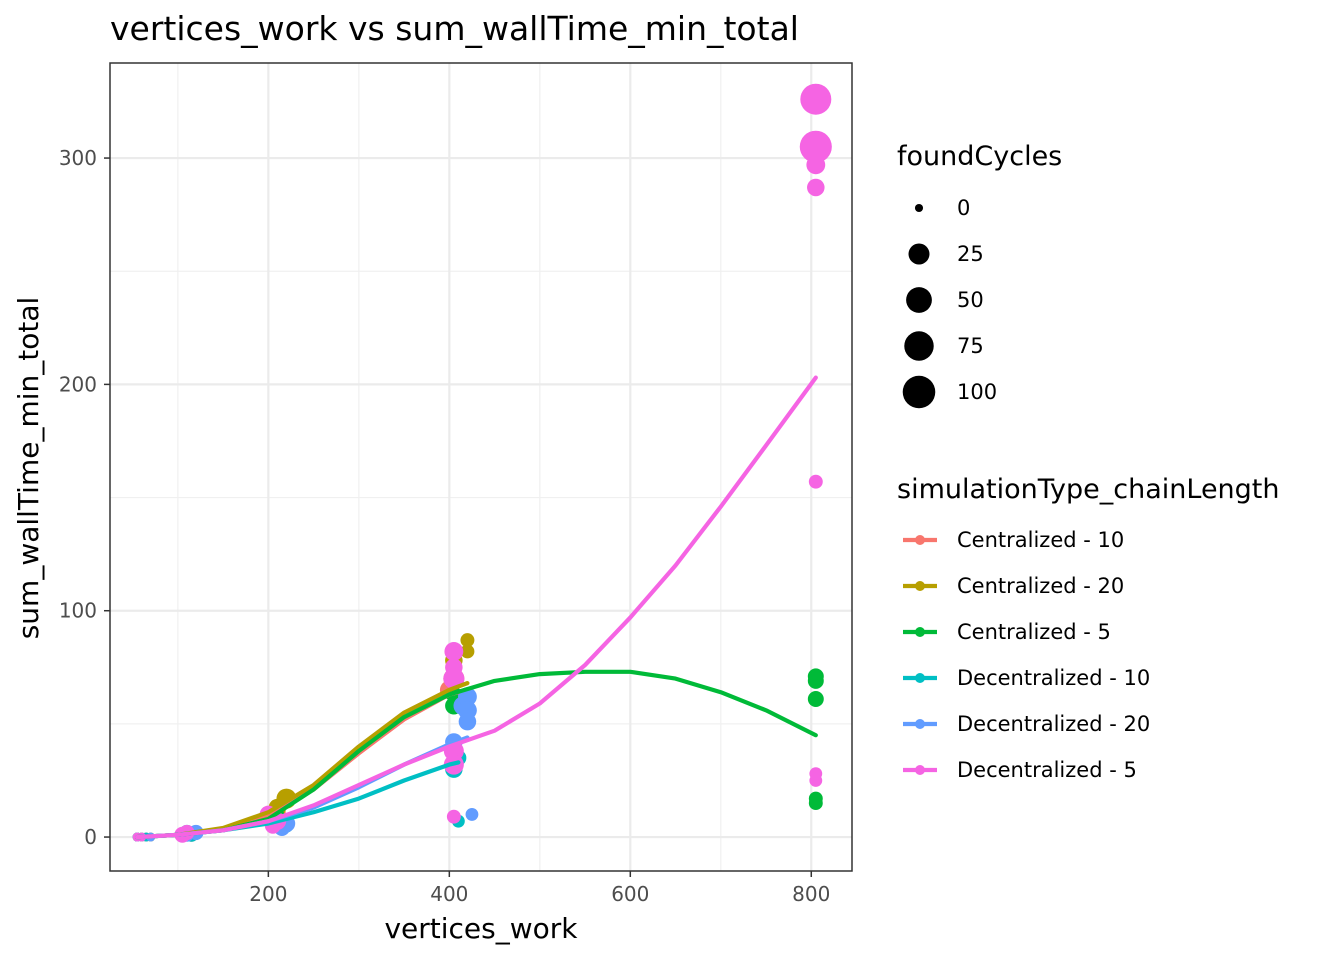 This screenshot has height=960, width=1344. I want to click on color-legend-label: Decentralized - 20, so click(1053, 724).